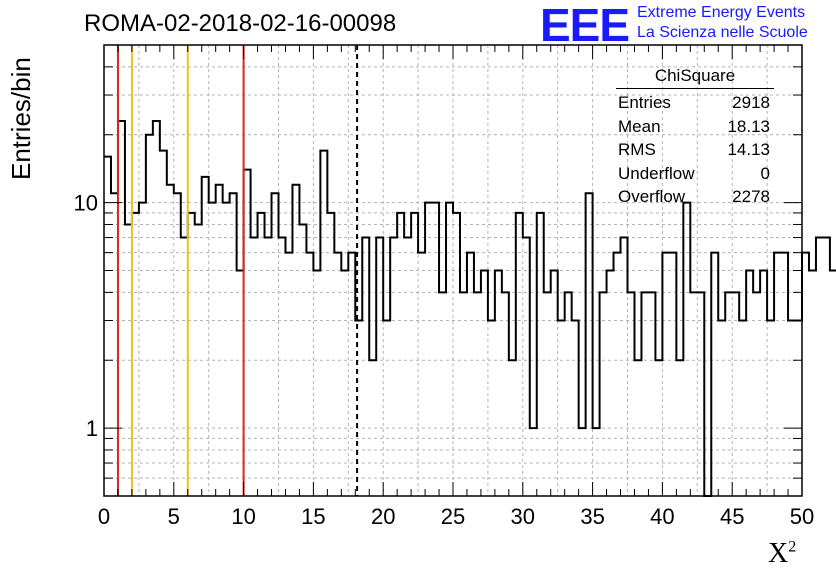  Describe the element at coordinates (782, 553) in the screenshot. I see `x-axis-label: X2` at that location.